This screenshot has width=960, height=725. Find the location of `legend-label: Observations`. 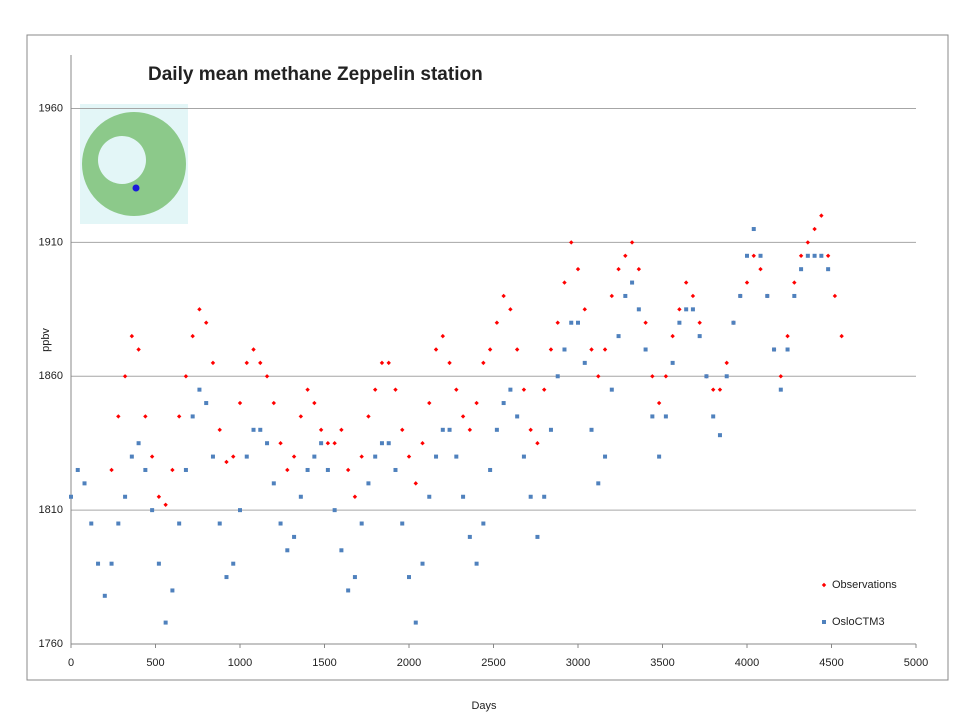

legend-label: Observations is located at coordinates (864, 585).